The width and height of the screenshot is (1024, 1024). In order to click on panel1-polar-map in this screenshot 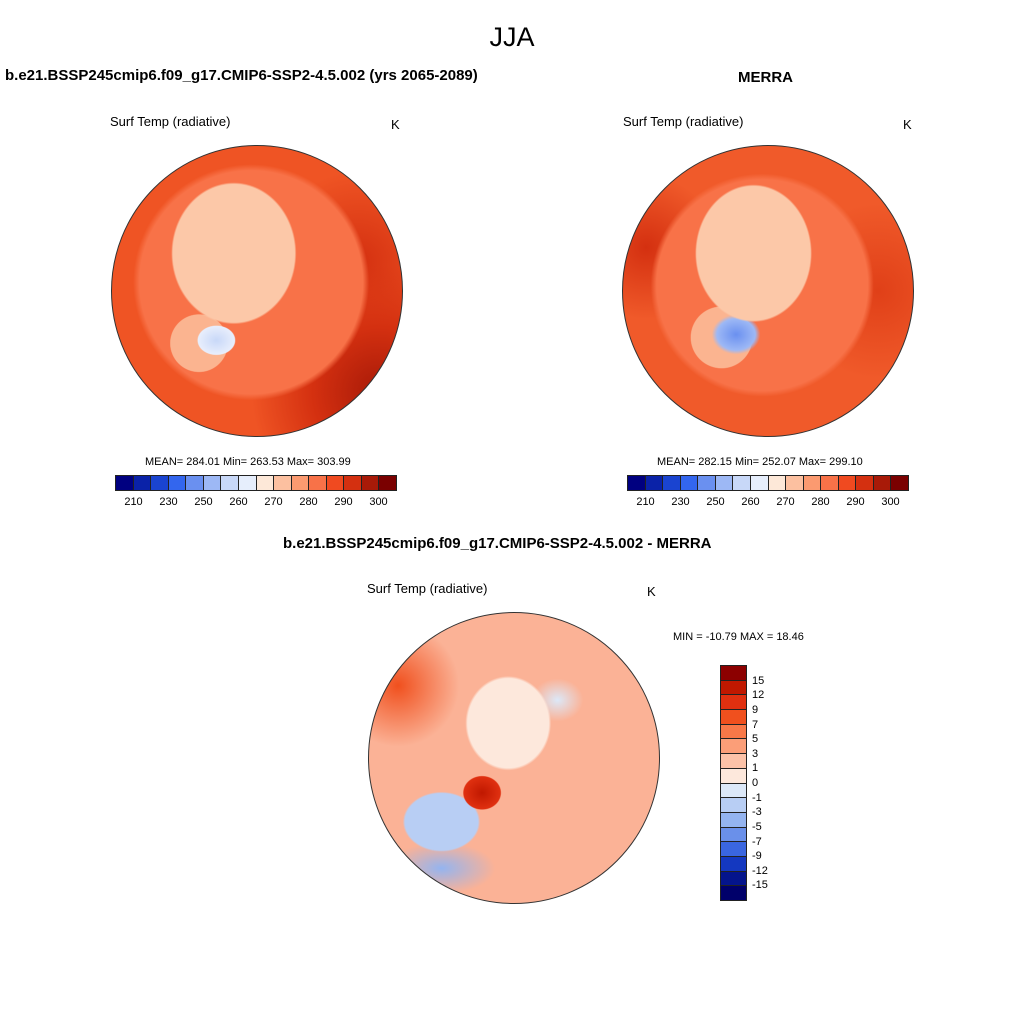, I will do `click(257, 291)`.